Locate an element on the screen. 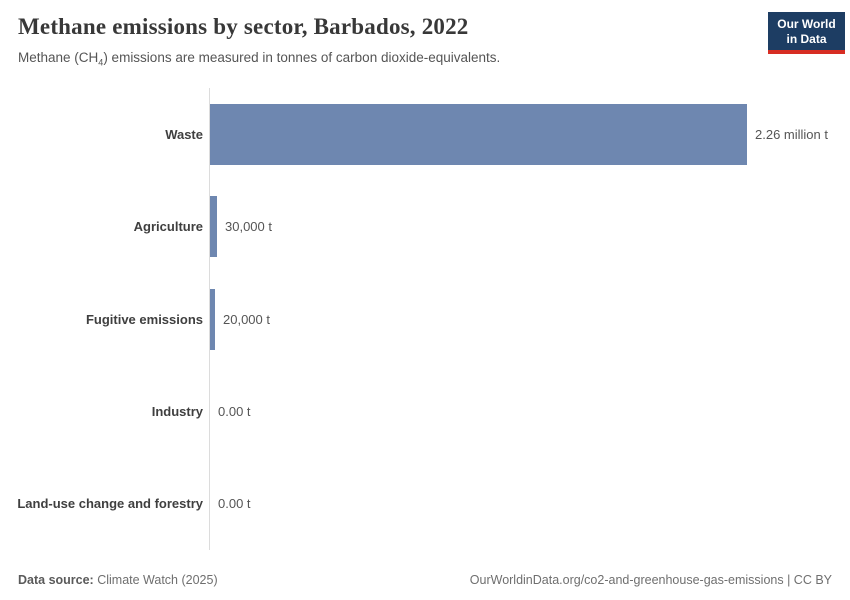  category-label: Agriculture is located at coordinates (168, 227).